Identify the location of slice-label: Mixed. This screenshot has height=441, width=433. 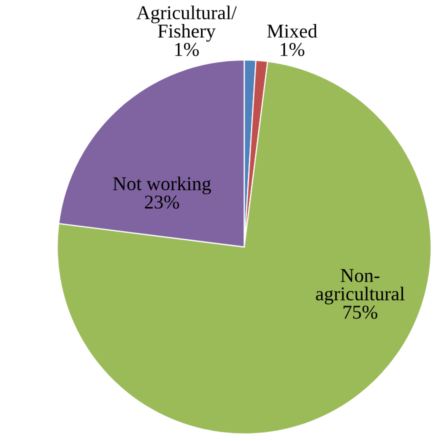
(292, 31).